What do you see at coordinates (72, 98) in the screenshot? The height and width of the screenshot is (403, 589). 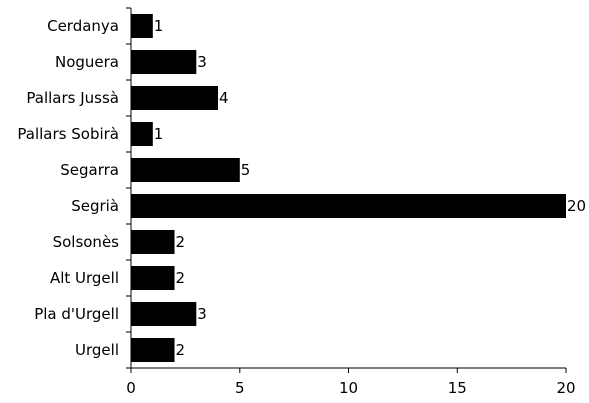 I see `category-label: Pallars Jussà` at bounding box center [72, 98].